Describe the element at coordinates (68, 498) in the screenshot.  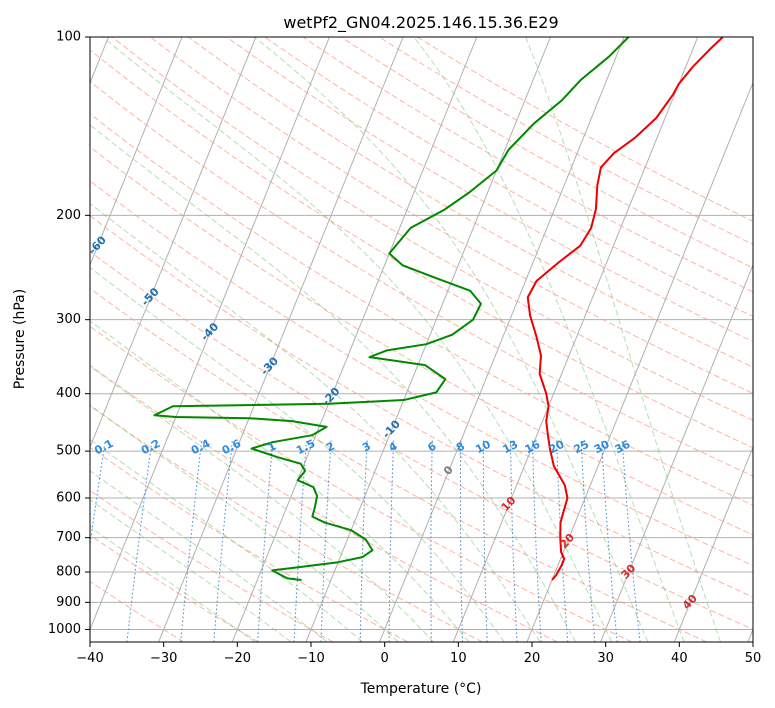
I see `y-tick-label: 600` at that location.